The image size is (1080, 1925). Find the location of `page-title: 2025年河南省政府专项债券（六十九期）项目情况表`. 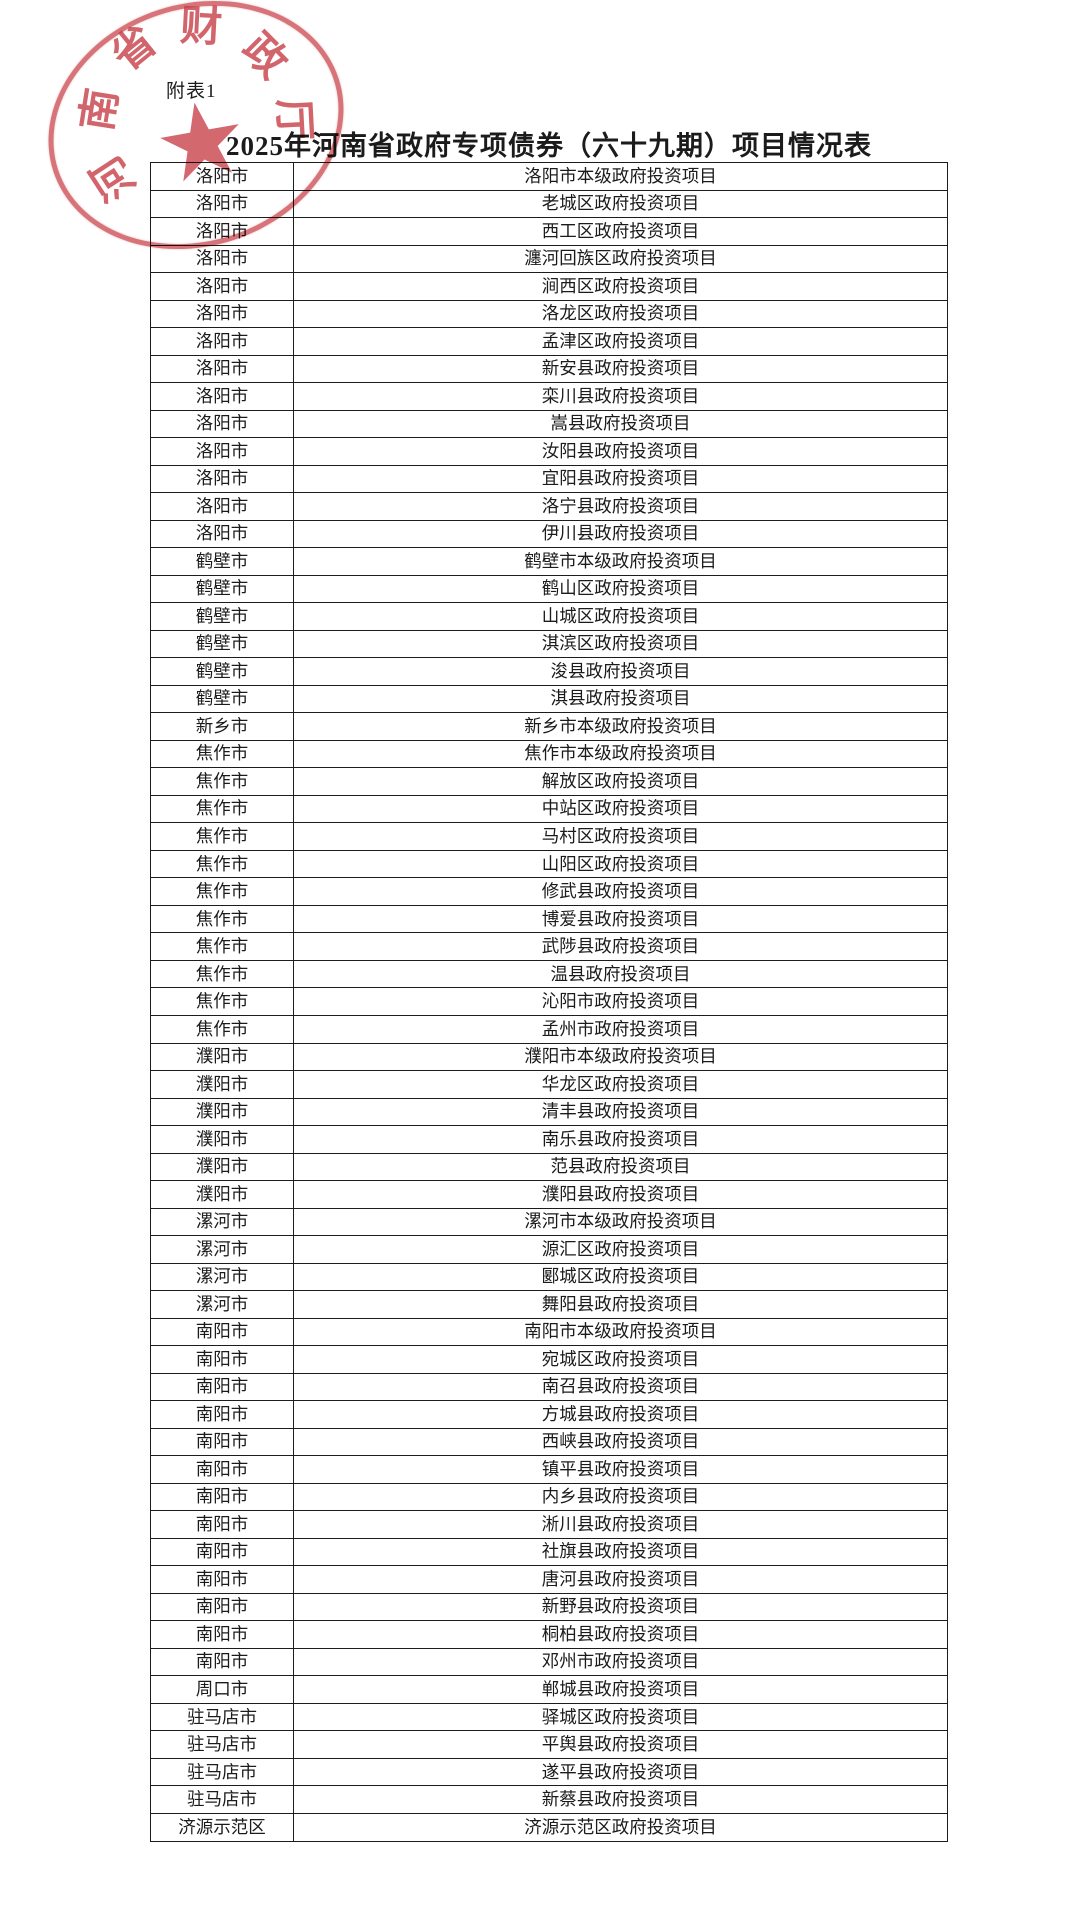

page-title: 2025年河南省政府专项债券（六十九期）项目情况表 is located at coordinates (549, 146).